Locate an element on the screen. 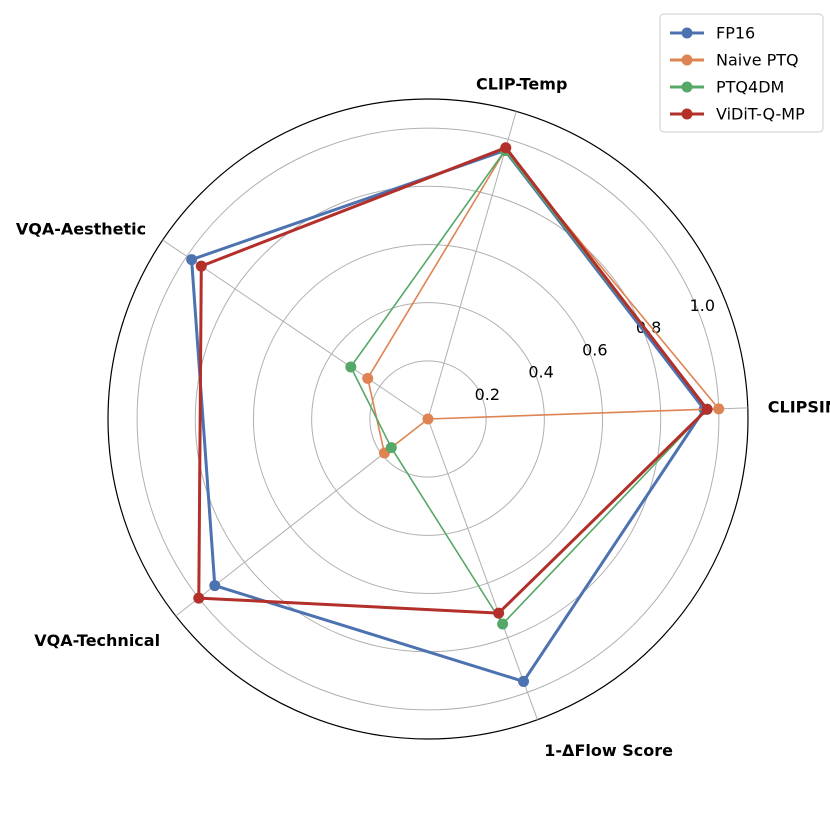 The width and height of the screenshot is (830, 830). radial-tick-labels: 0.20.40.60.81.0 is located at coordinates (595, 350).